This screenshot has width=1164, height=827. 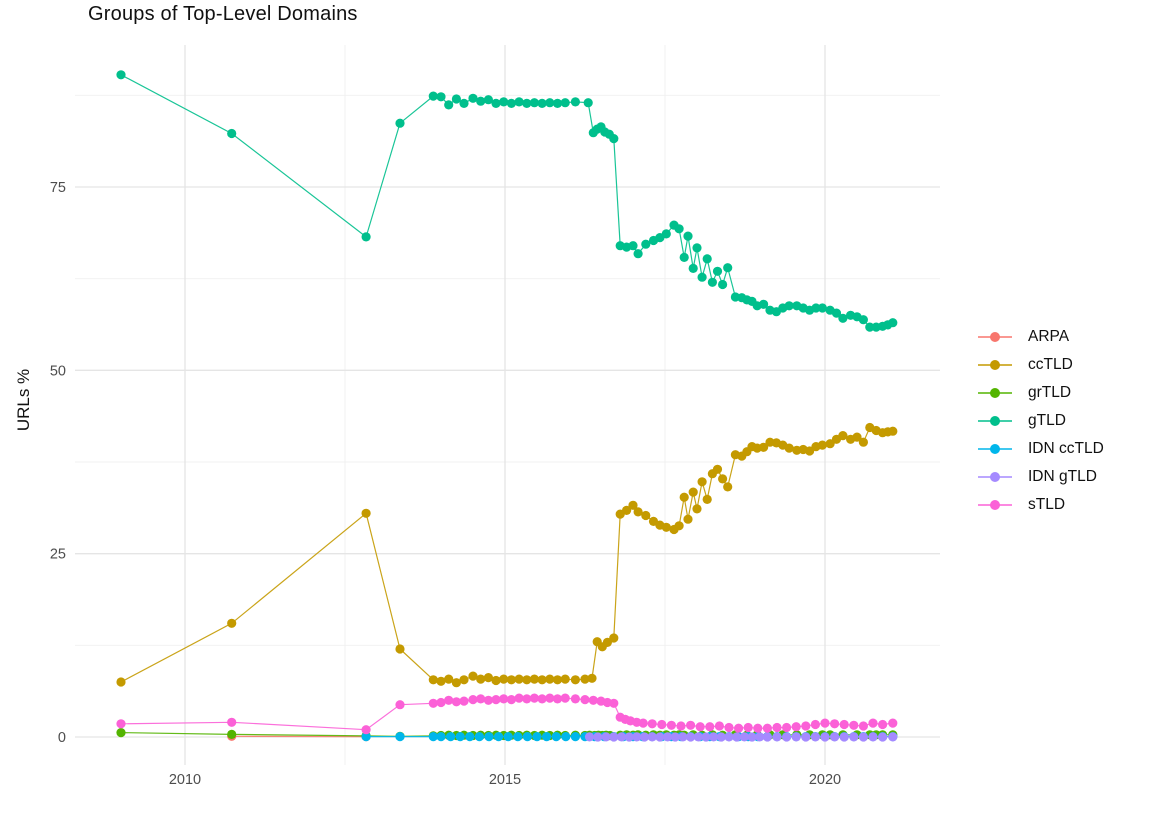 I want to click on series-point-grtld, so click(x=232, y=734).